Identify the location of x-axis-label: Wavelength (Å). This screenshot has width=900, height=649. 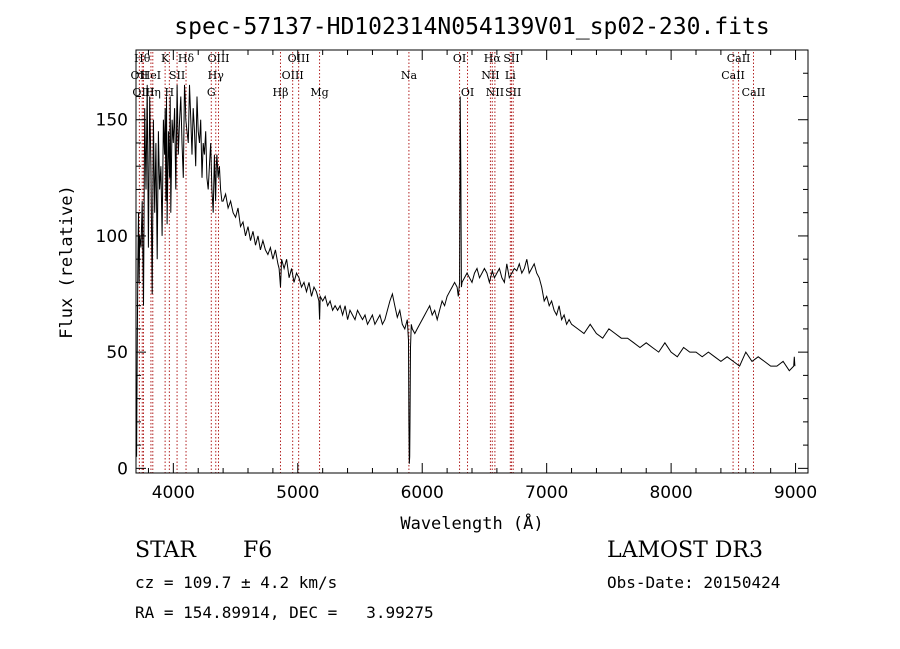
(471, 523).